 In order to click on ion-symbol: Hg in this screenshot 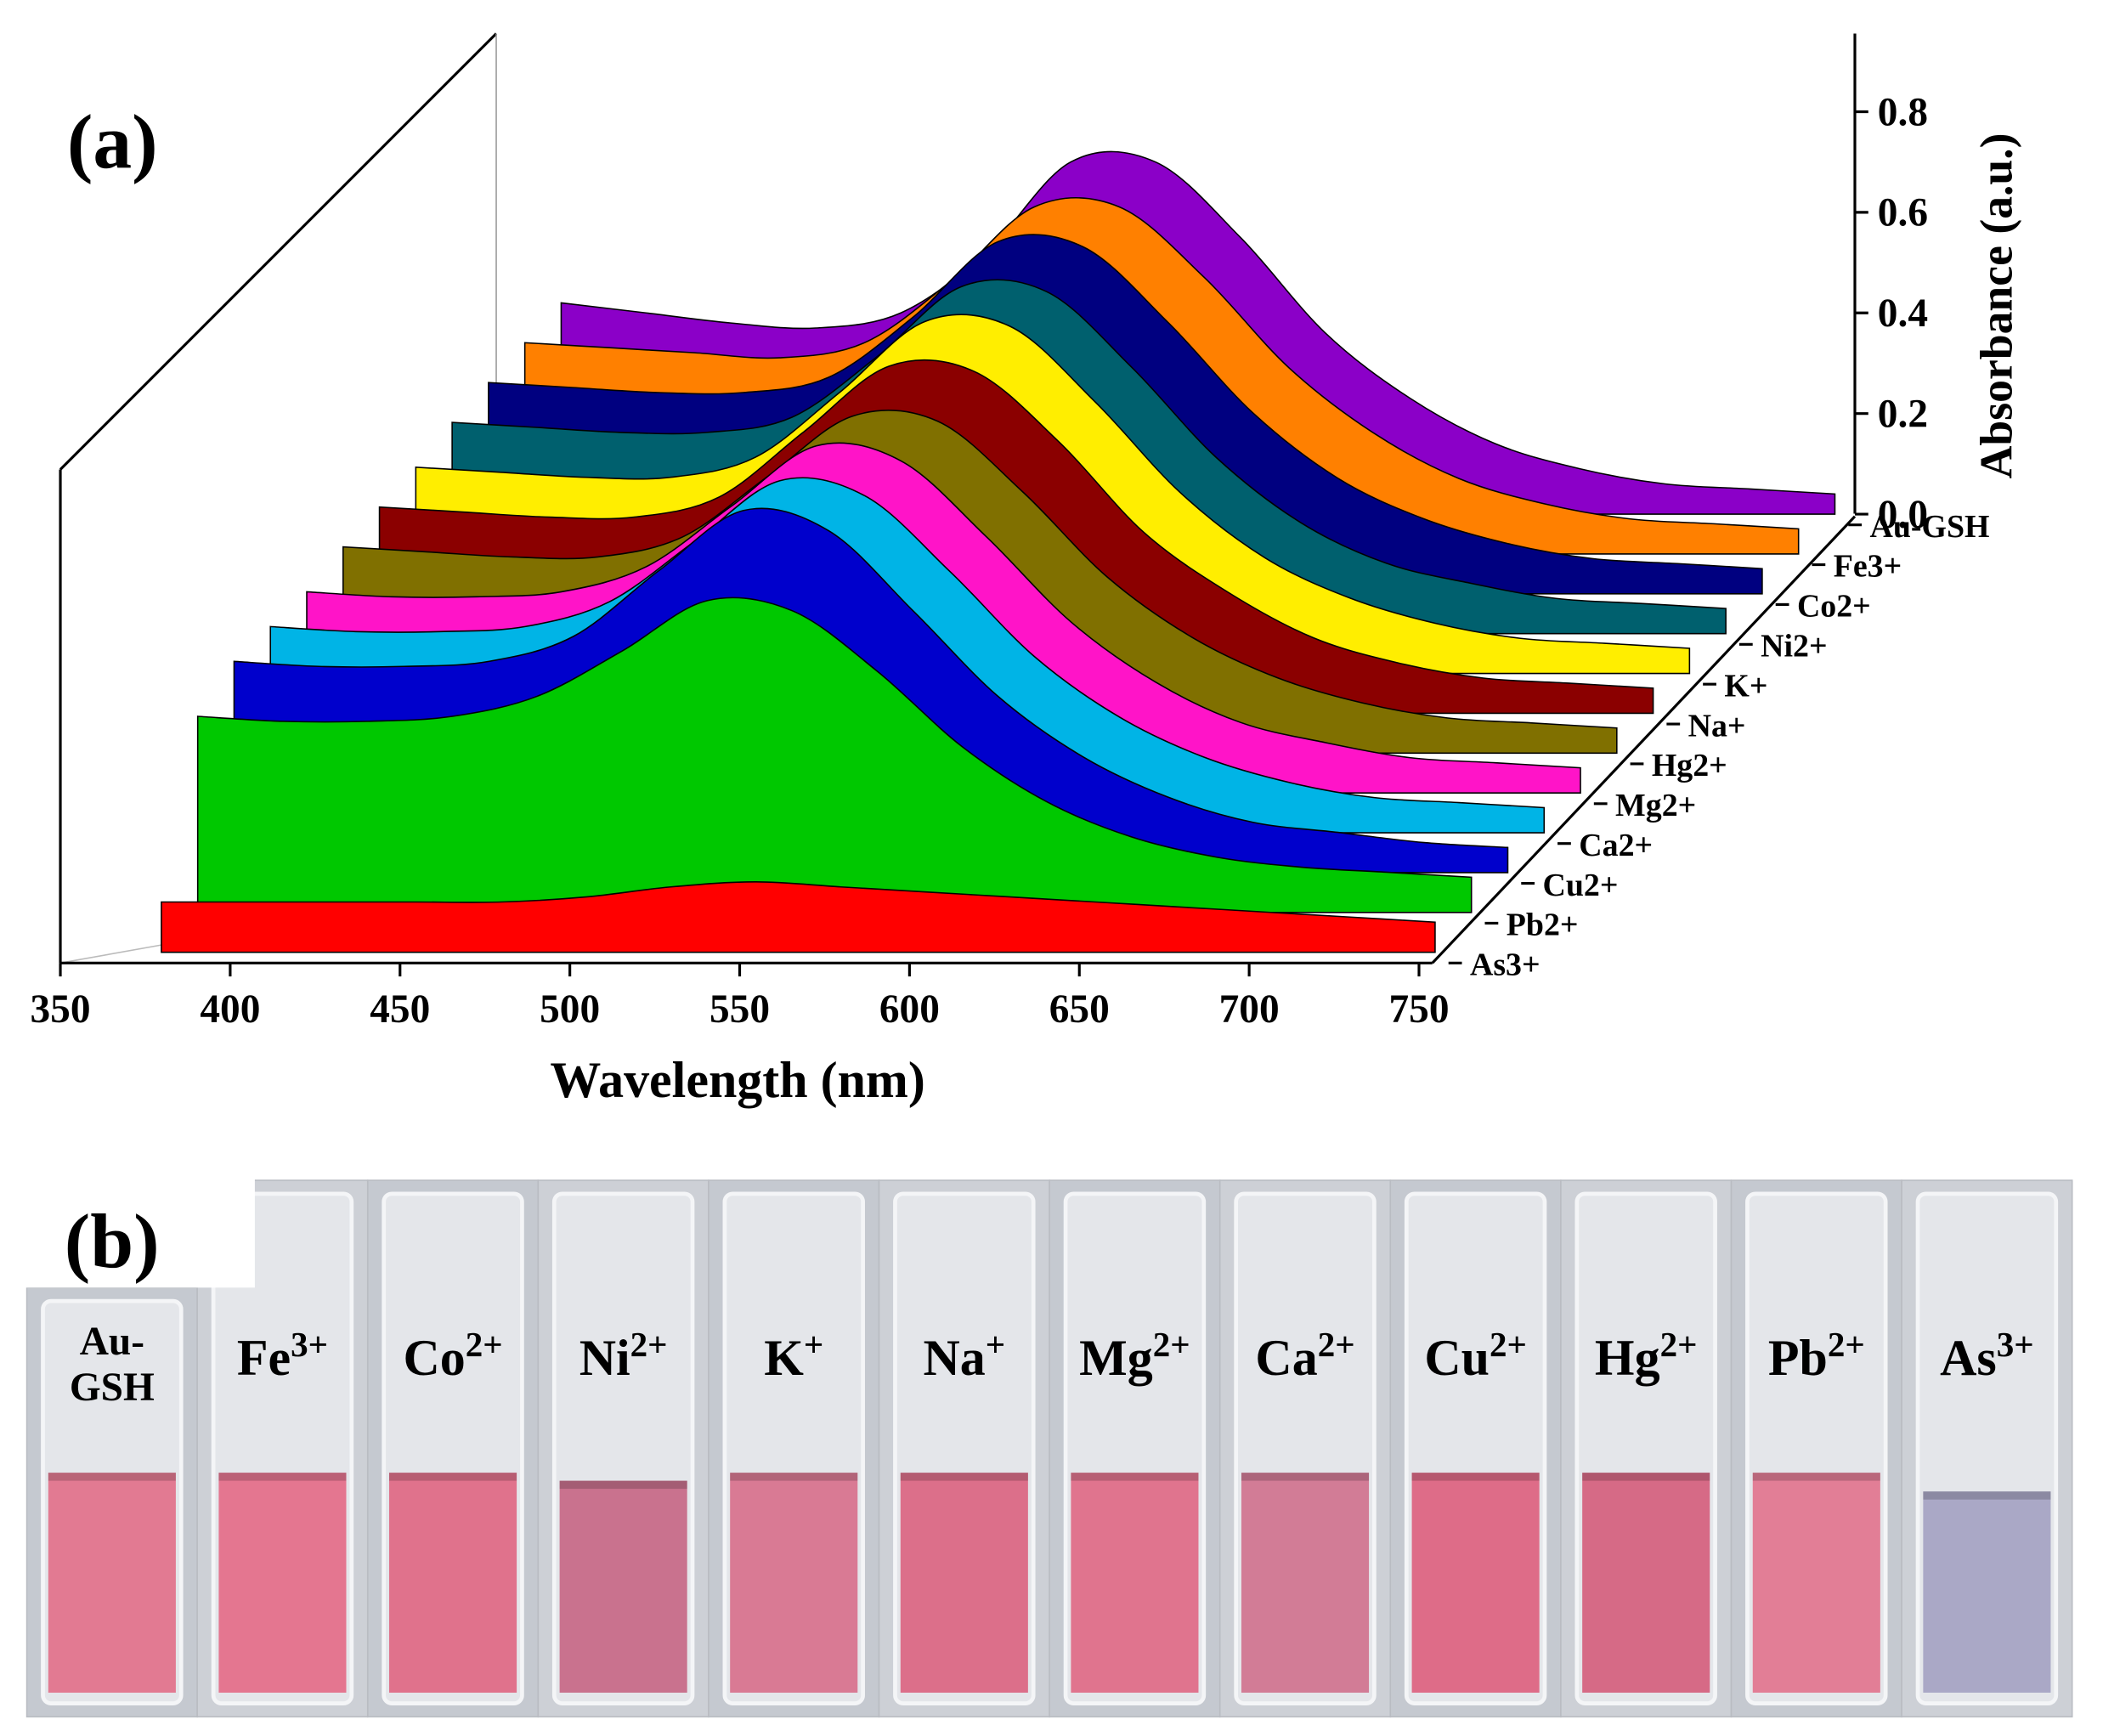, I will do `click(1627, 1358)`.